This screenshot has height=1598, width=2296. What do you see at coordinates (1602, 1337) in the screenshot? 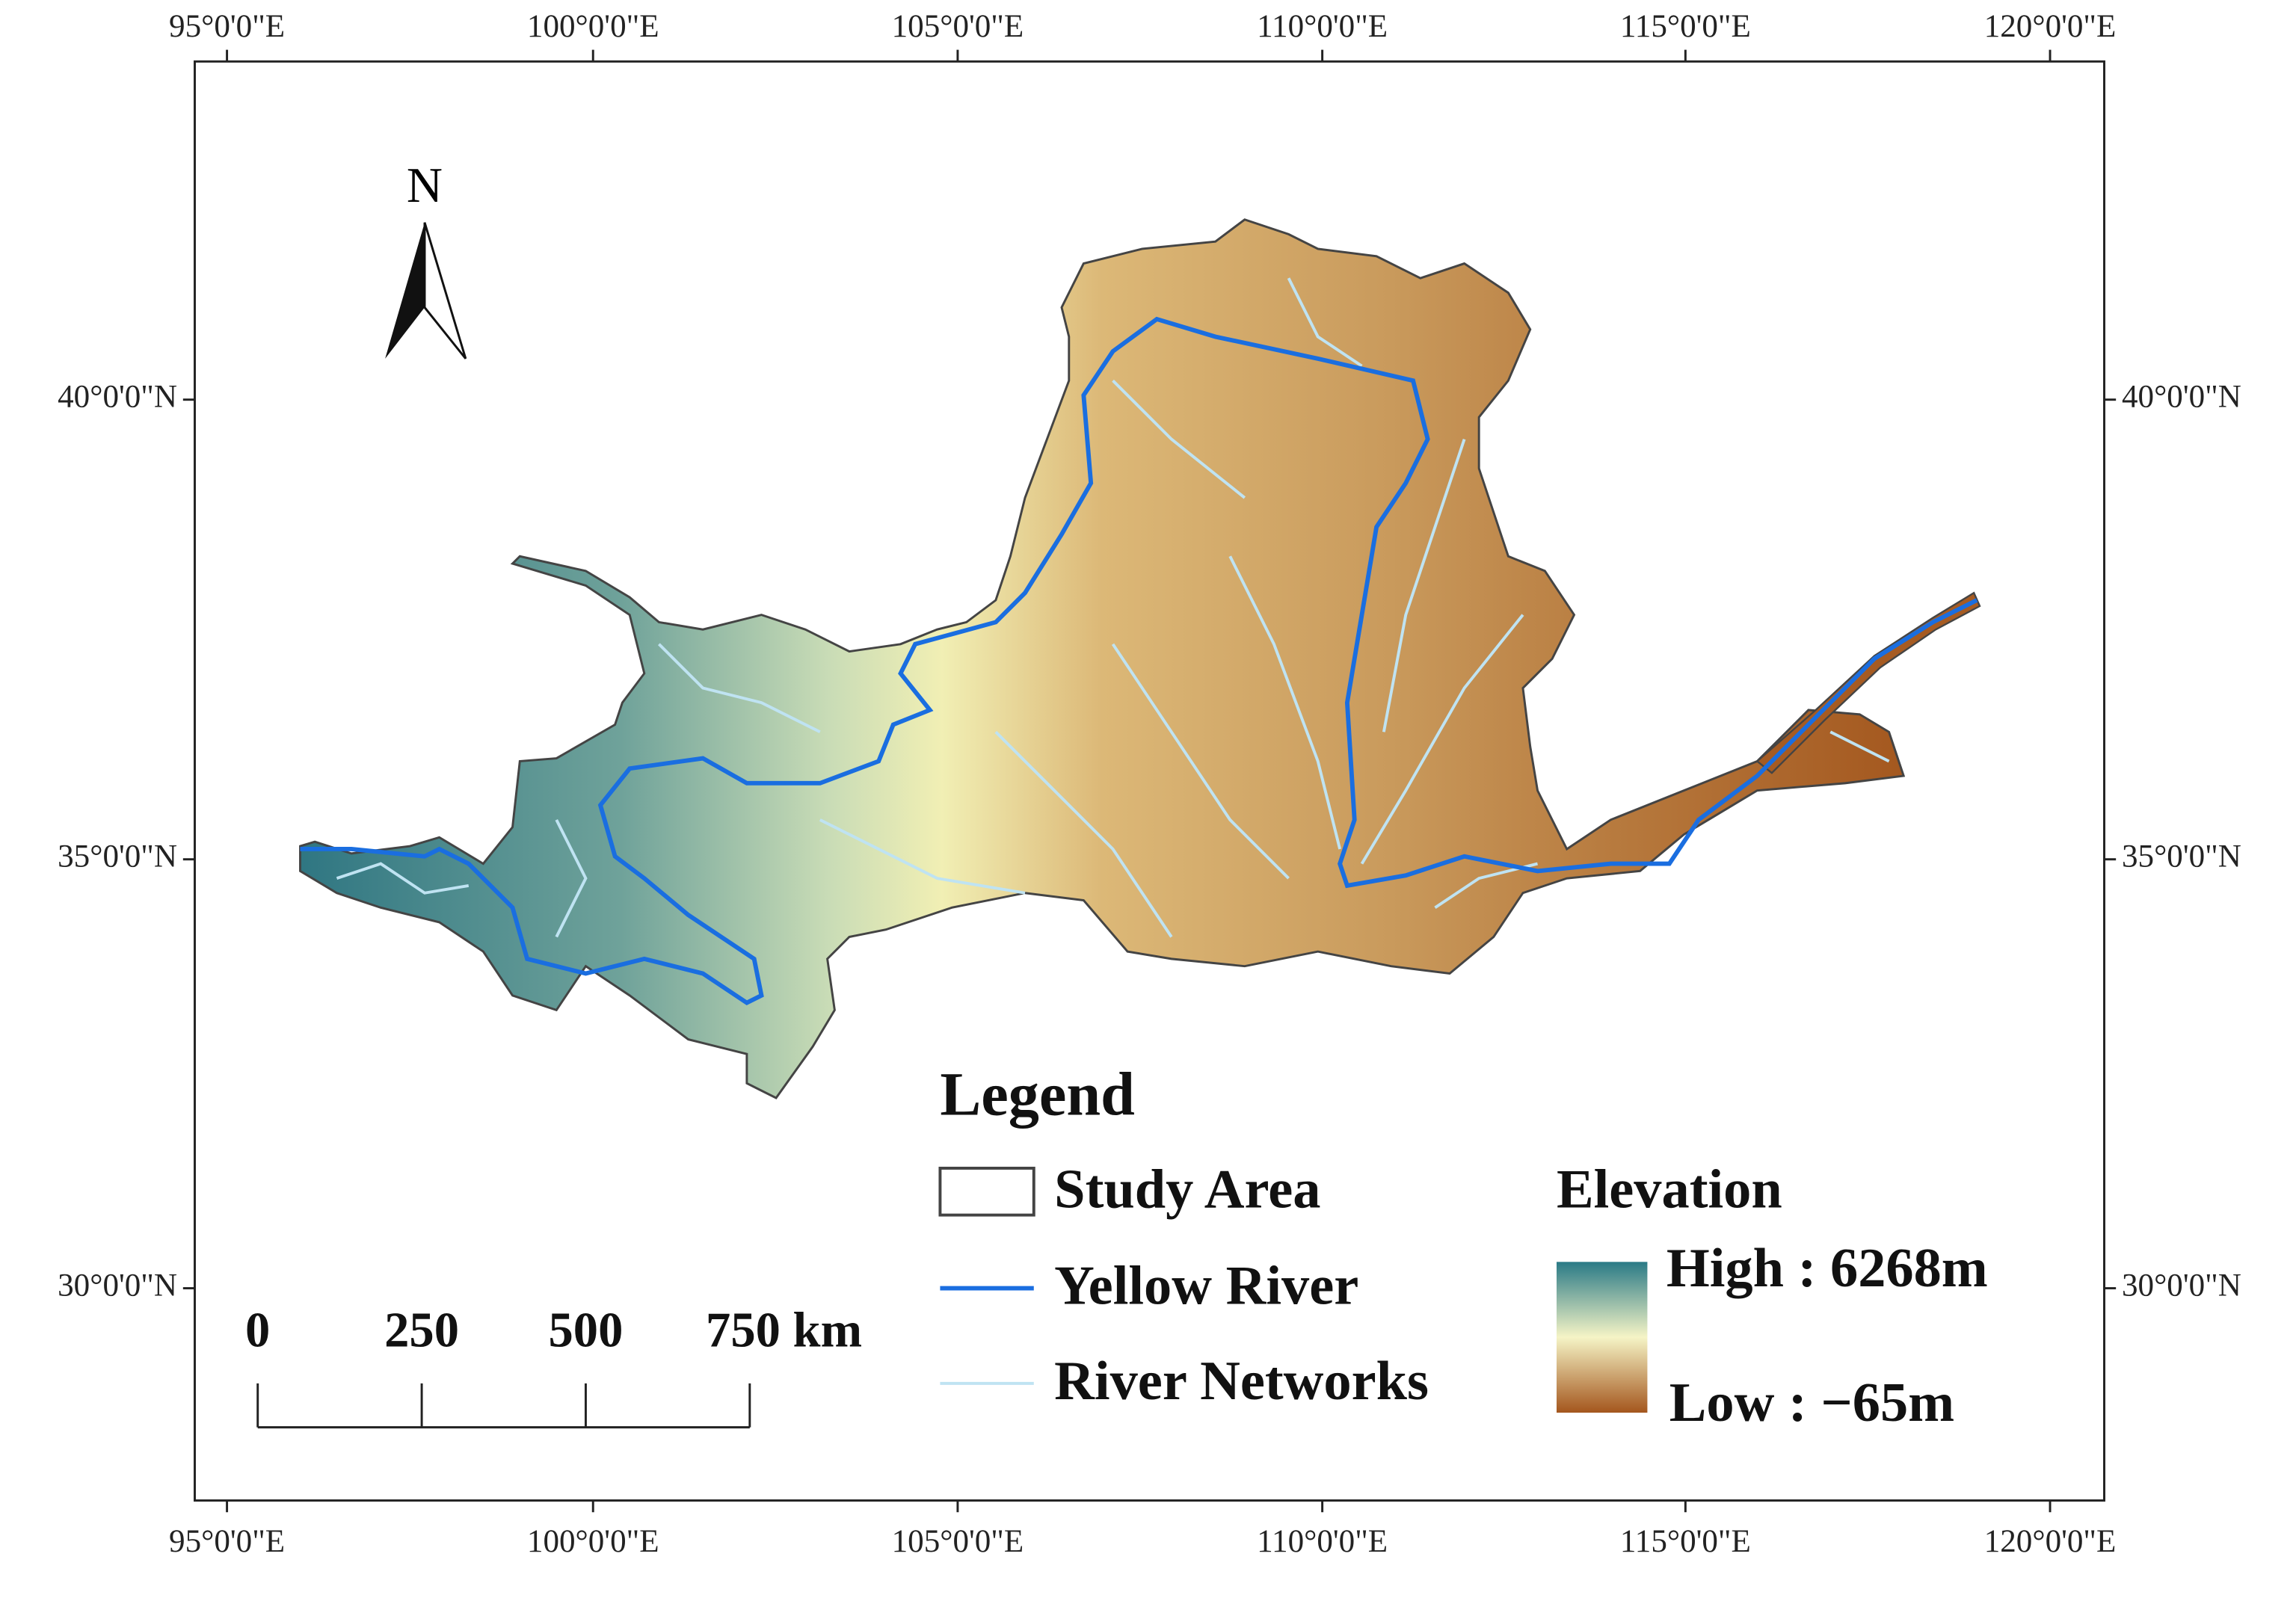
I see `elevation-ramp` at bounding box center [1602, 1337].